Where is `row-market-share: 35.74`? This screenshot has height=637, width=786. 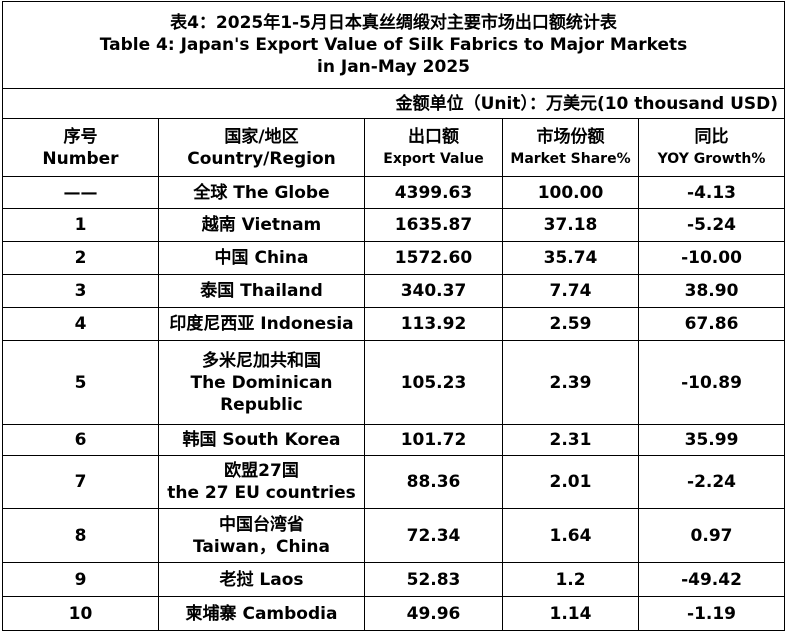 row-market-share: 35.74 is located at coordinates (570, 258).